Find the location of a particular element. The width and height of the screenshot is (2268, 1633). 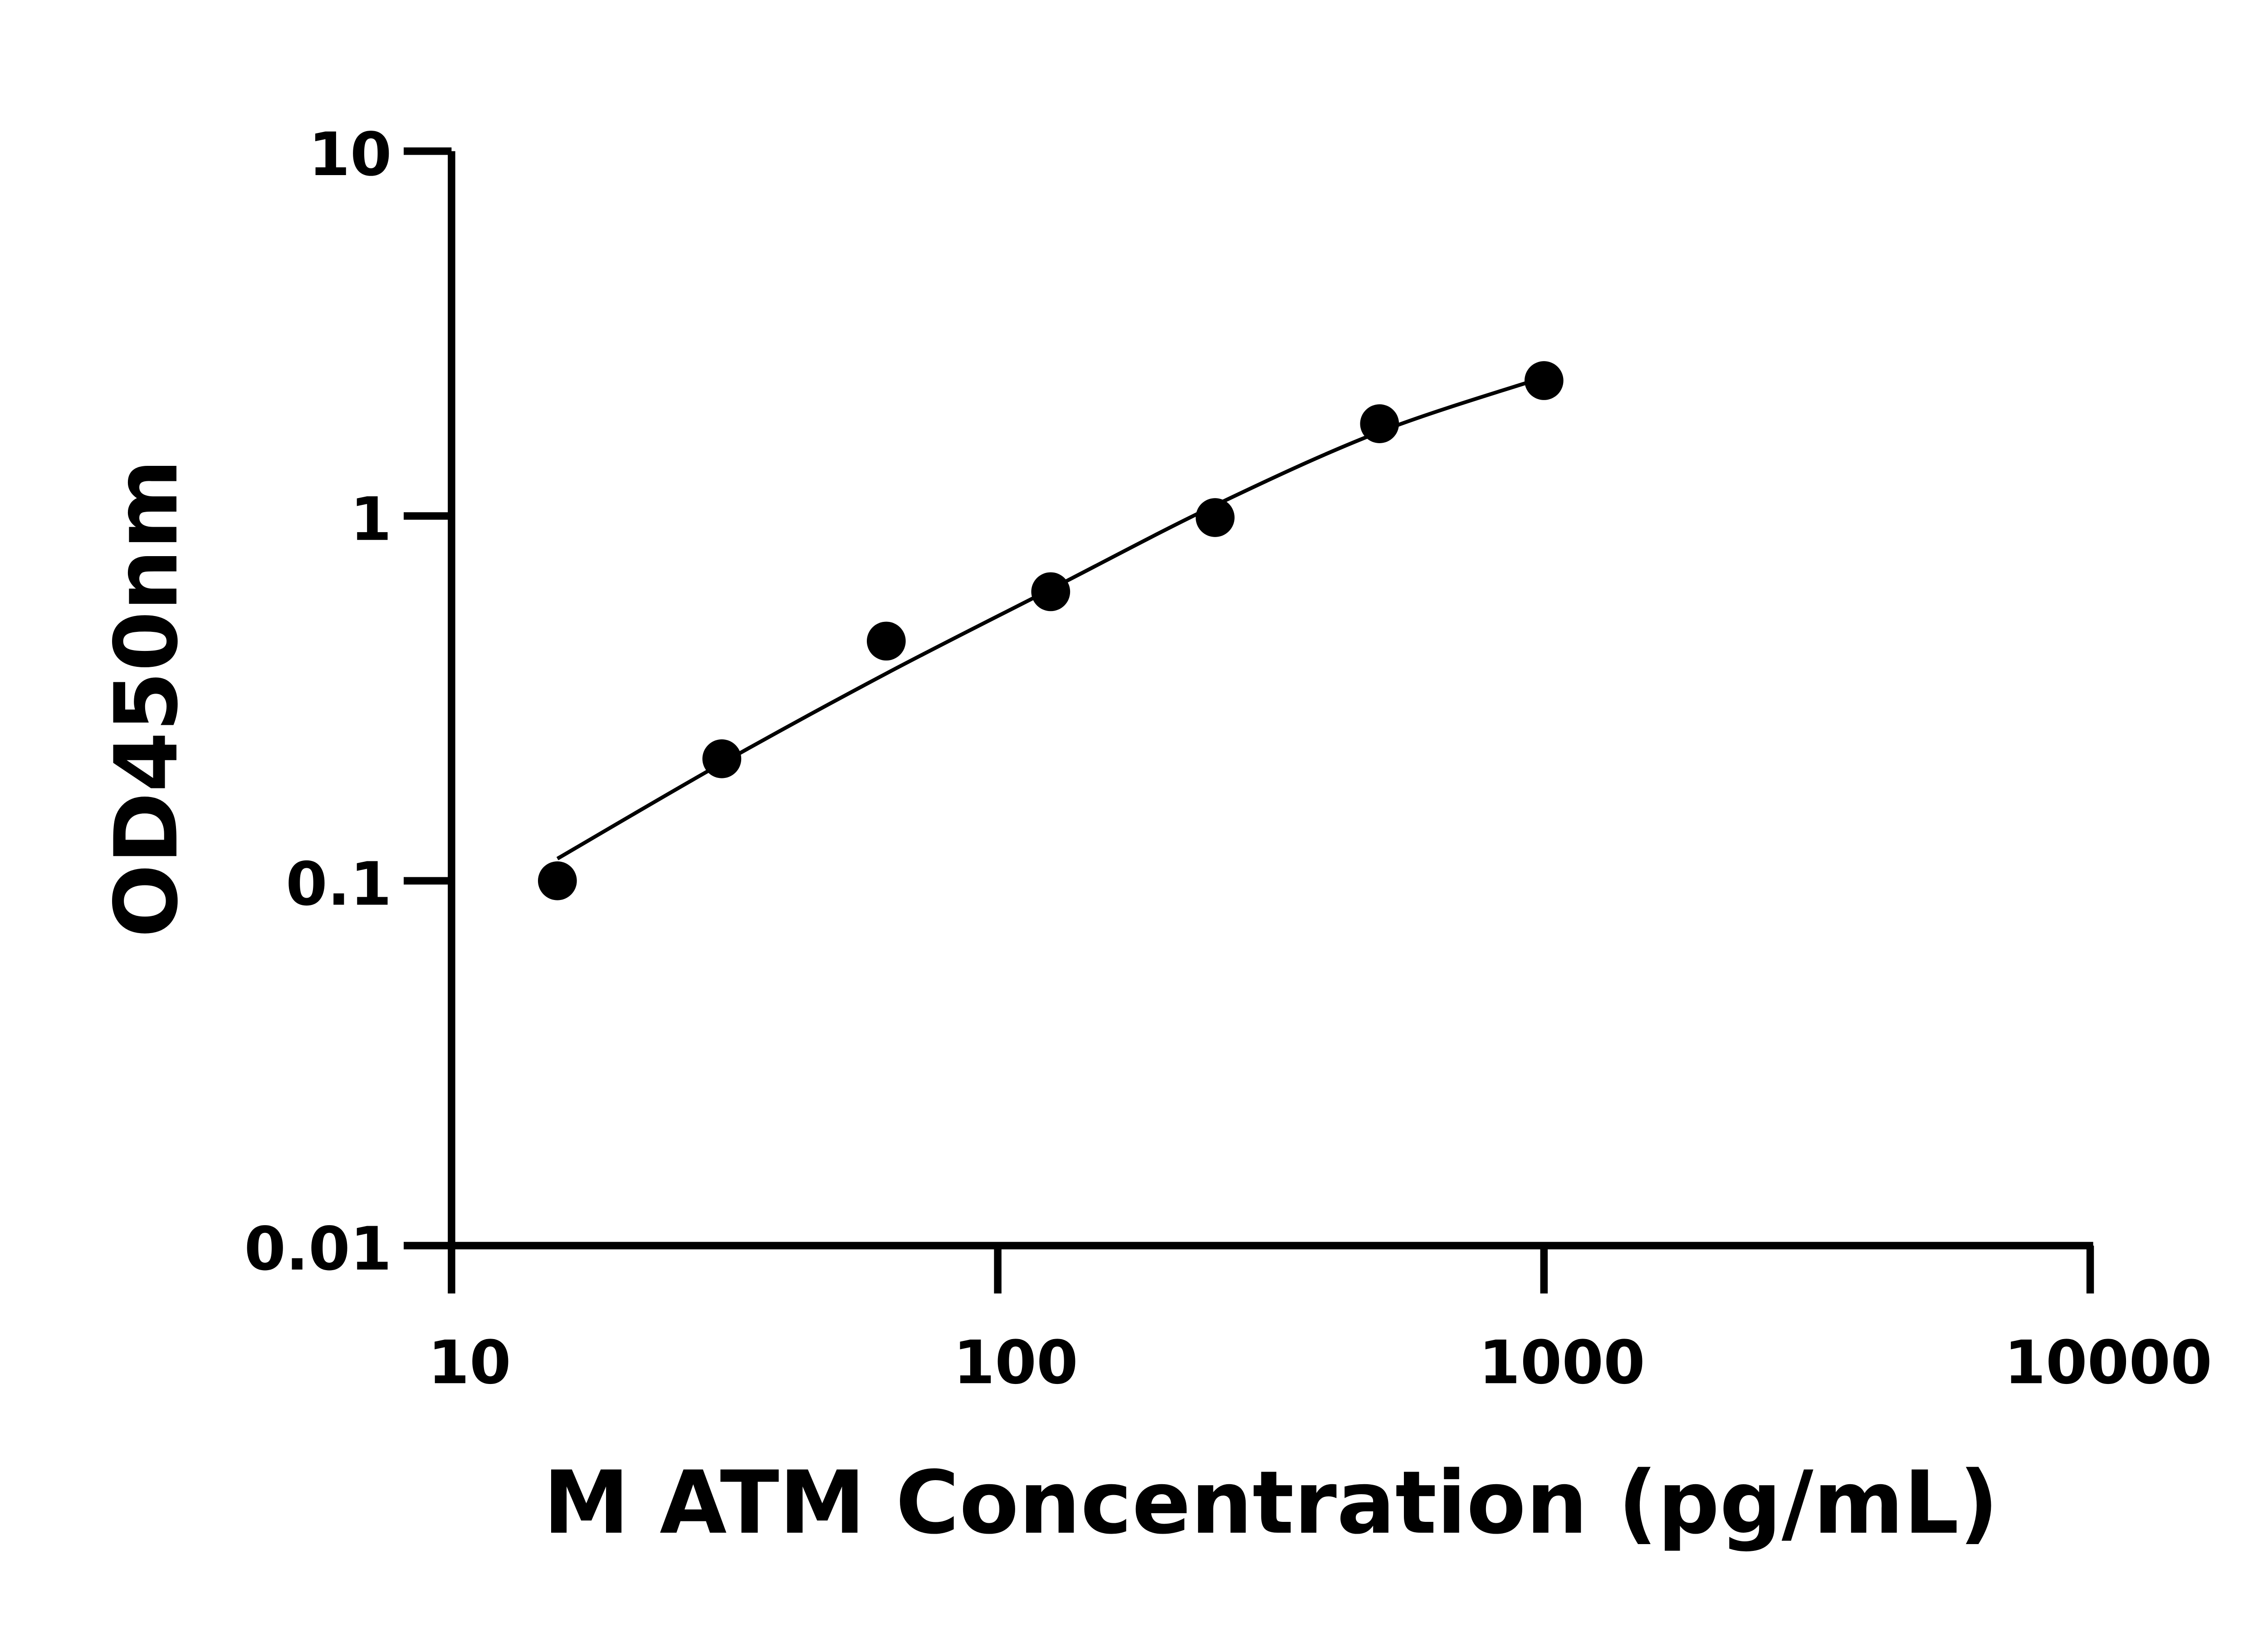

y-tick-label: 0.1 is located at coordinates (339, 884).